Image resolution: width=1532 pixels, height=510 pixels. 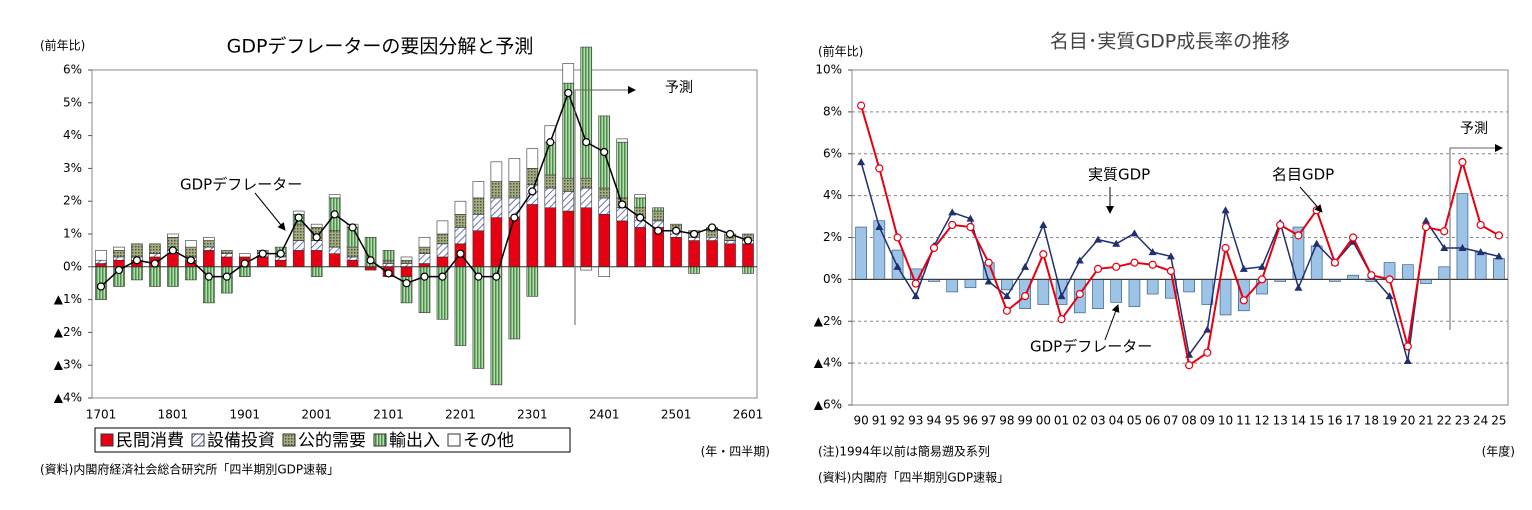 I want to click on y-tick-label: 6%, so click(x=72, y=70).